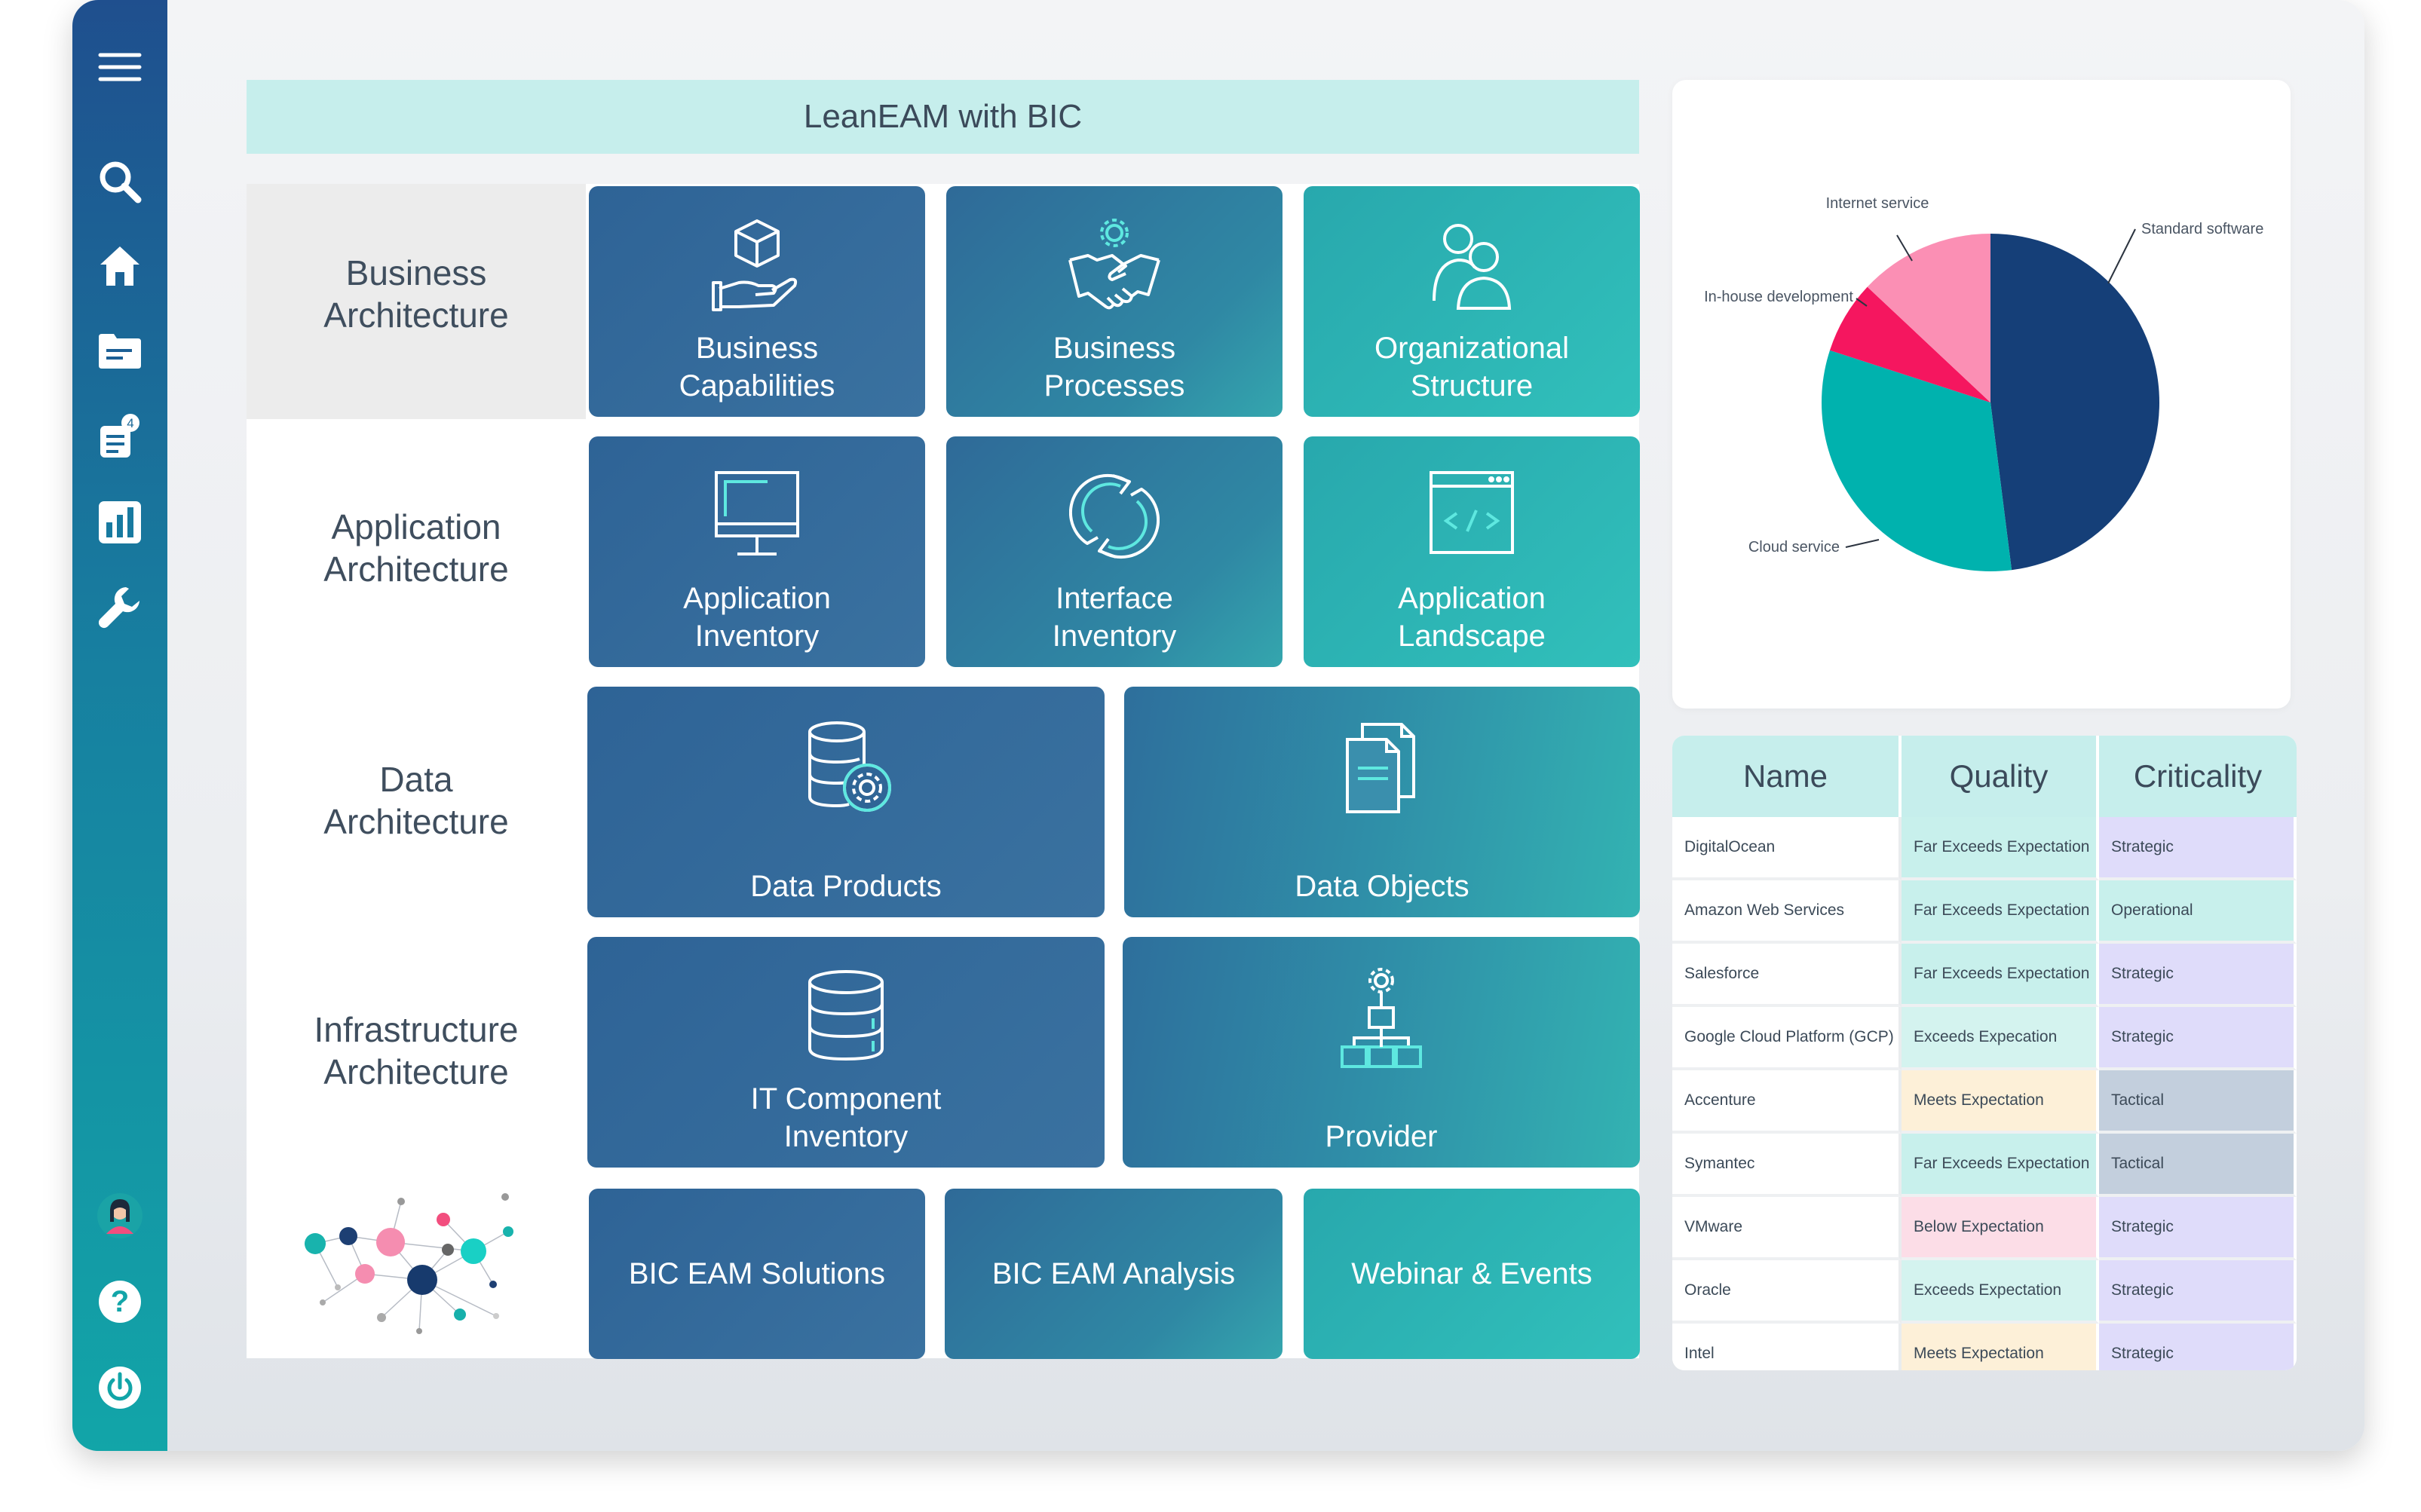 The width and height of the screenshot is (2421, 1512). I want to click on cell-name: Amazon Web Services, so click(1787, 912).